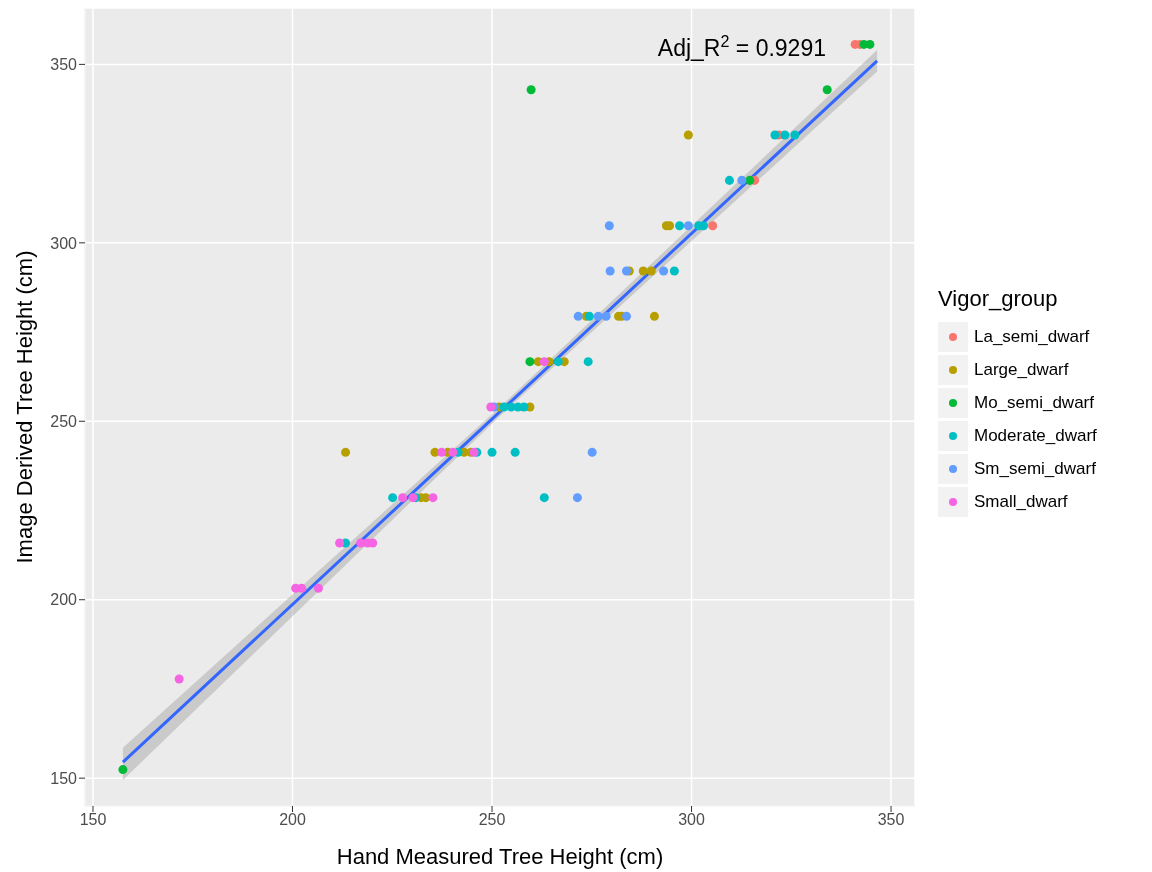 The image size is (1152, 872). Describe the element at coordinates (1032, 336) in the screenshot. I see `legend-label: La_semi_dwarf` at that location.